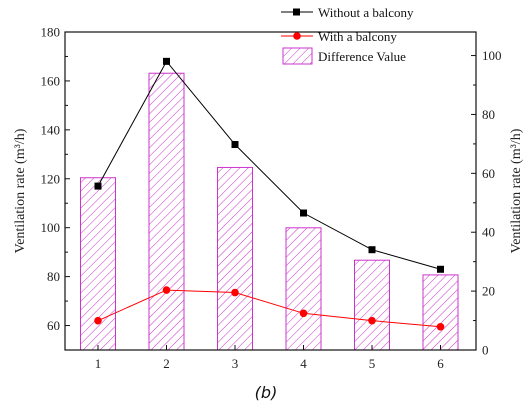 This screenshot has height=412, width=532. Describe the element at coordinates (297, 56) in the screenshot. I see `hatch-swatch-icon` at that location.